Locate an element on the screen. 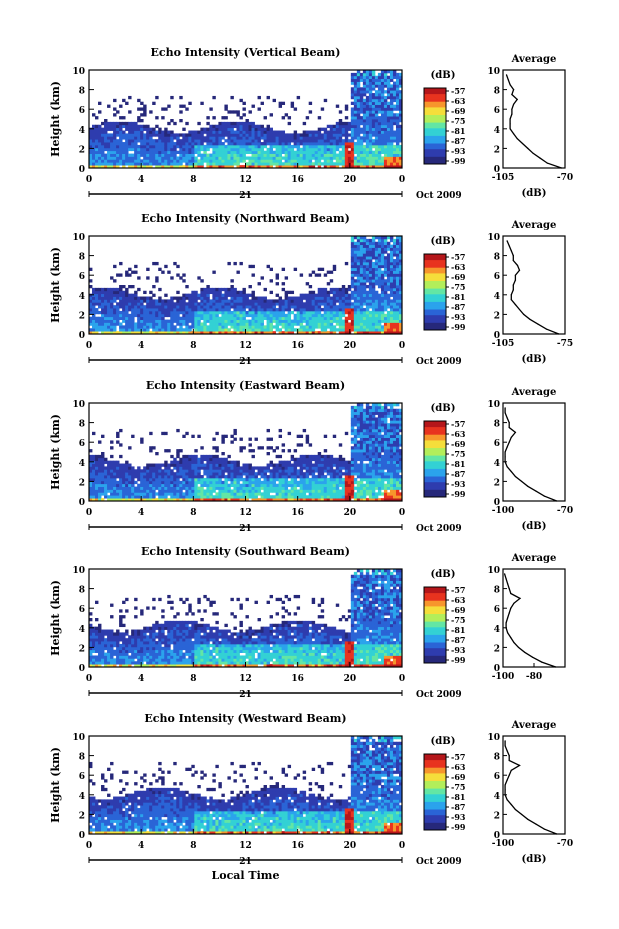 Image resolution: width=619 pixels, height=929 pixels. profile-y-tick-label: 8 is located at coordinates (497, 258).